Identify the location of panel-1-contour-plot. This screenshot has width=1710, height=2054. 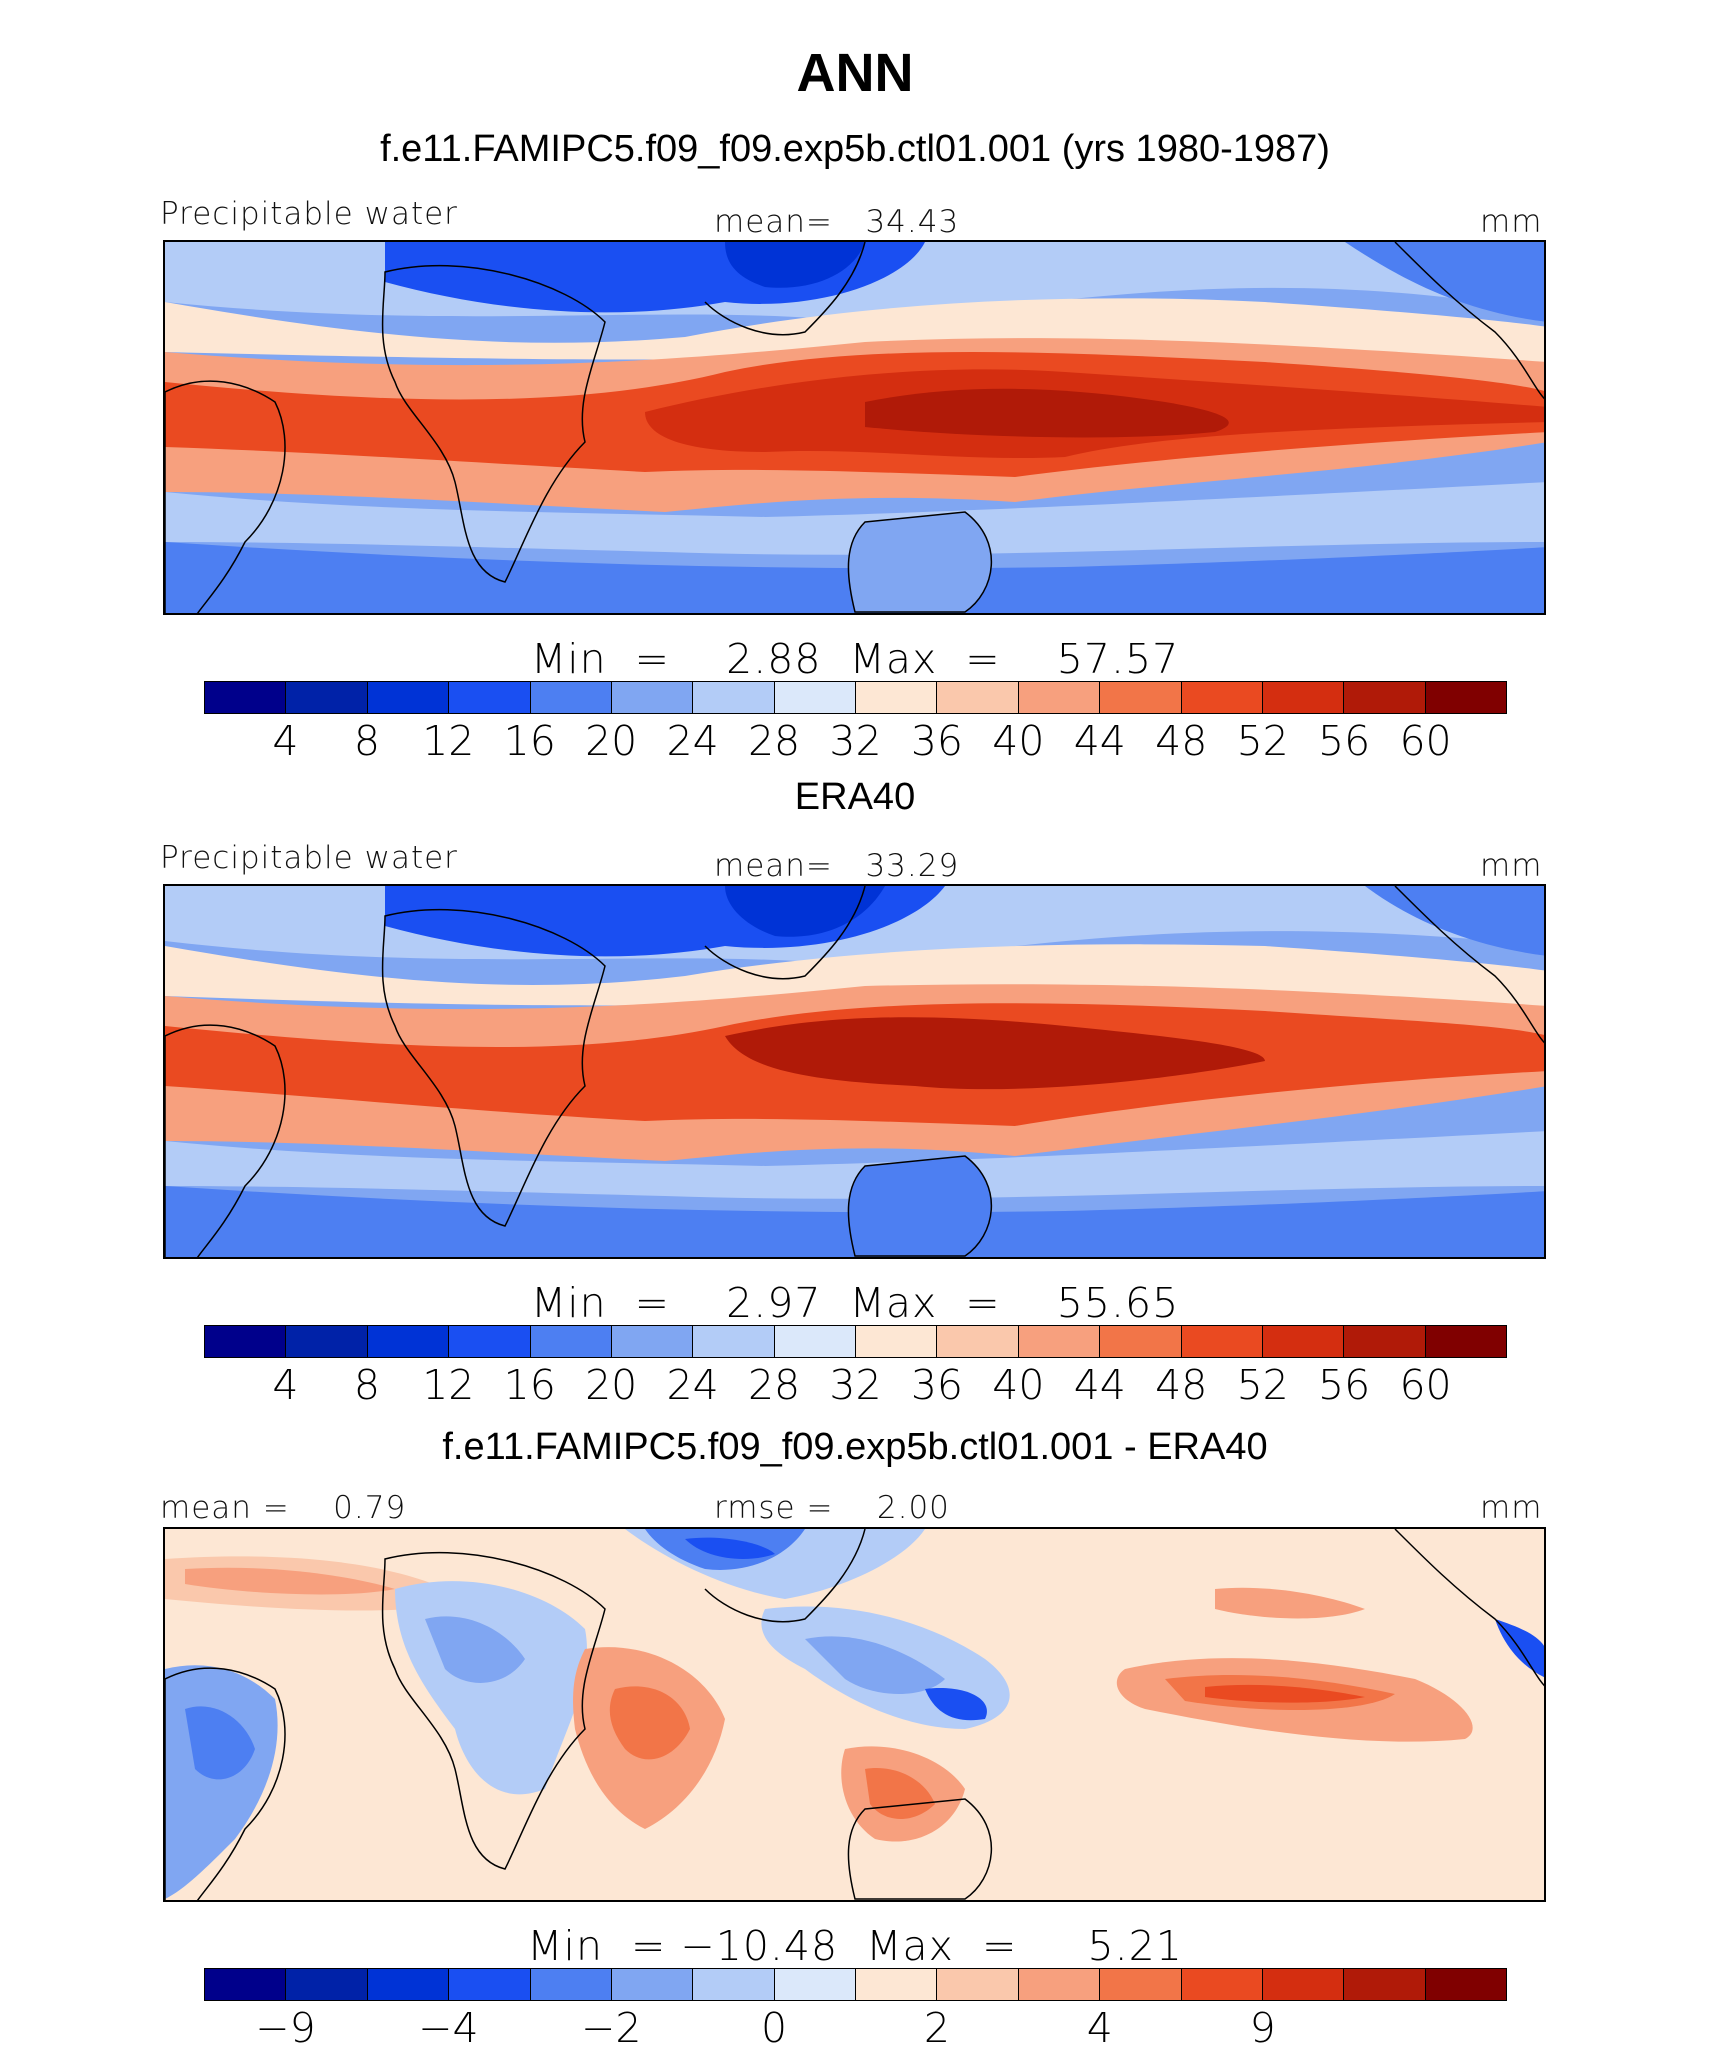
(854, 427).